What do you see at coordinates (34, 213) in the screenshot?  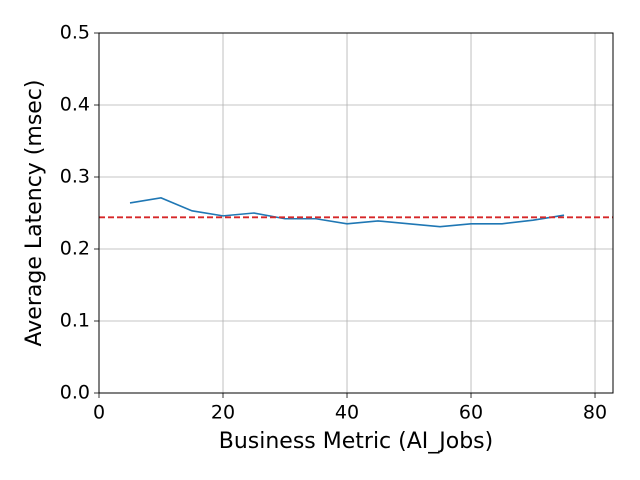 I see `y-axis-label: Average Latency (msec)` at bounding box center [34, 213].